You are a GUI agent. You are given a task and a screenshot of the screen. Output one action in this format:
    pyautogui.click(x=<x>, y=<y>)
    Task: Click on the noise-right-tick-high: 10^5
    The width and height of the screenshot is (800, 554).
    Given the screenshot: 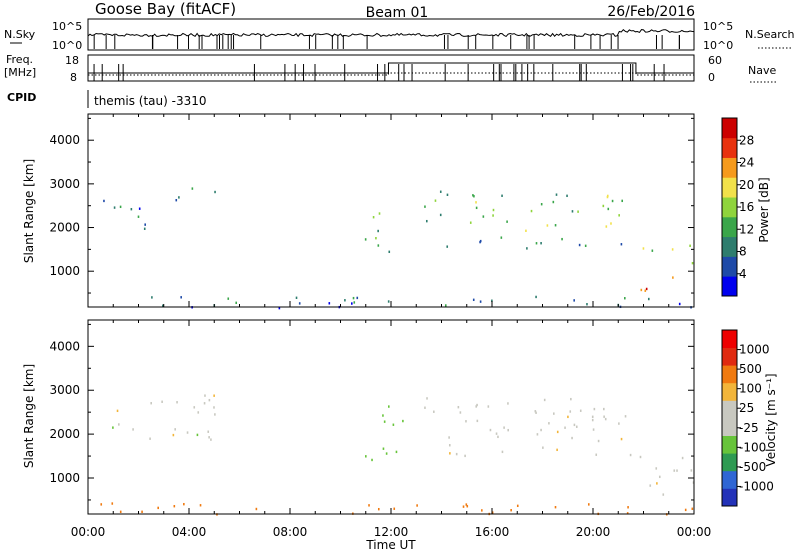 What is the action you would take?
    pyautogui.click(x=718, y=26)
    